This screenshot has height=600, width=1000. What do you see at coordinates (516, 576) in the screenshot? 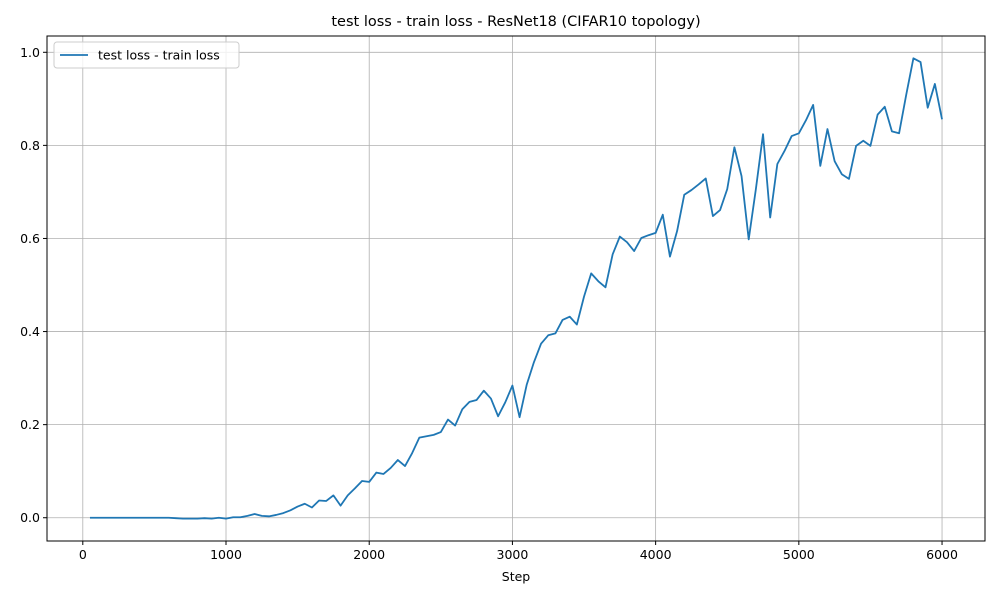
I see `x-axis-label: Step` at bounding box center [516, 576].